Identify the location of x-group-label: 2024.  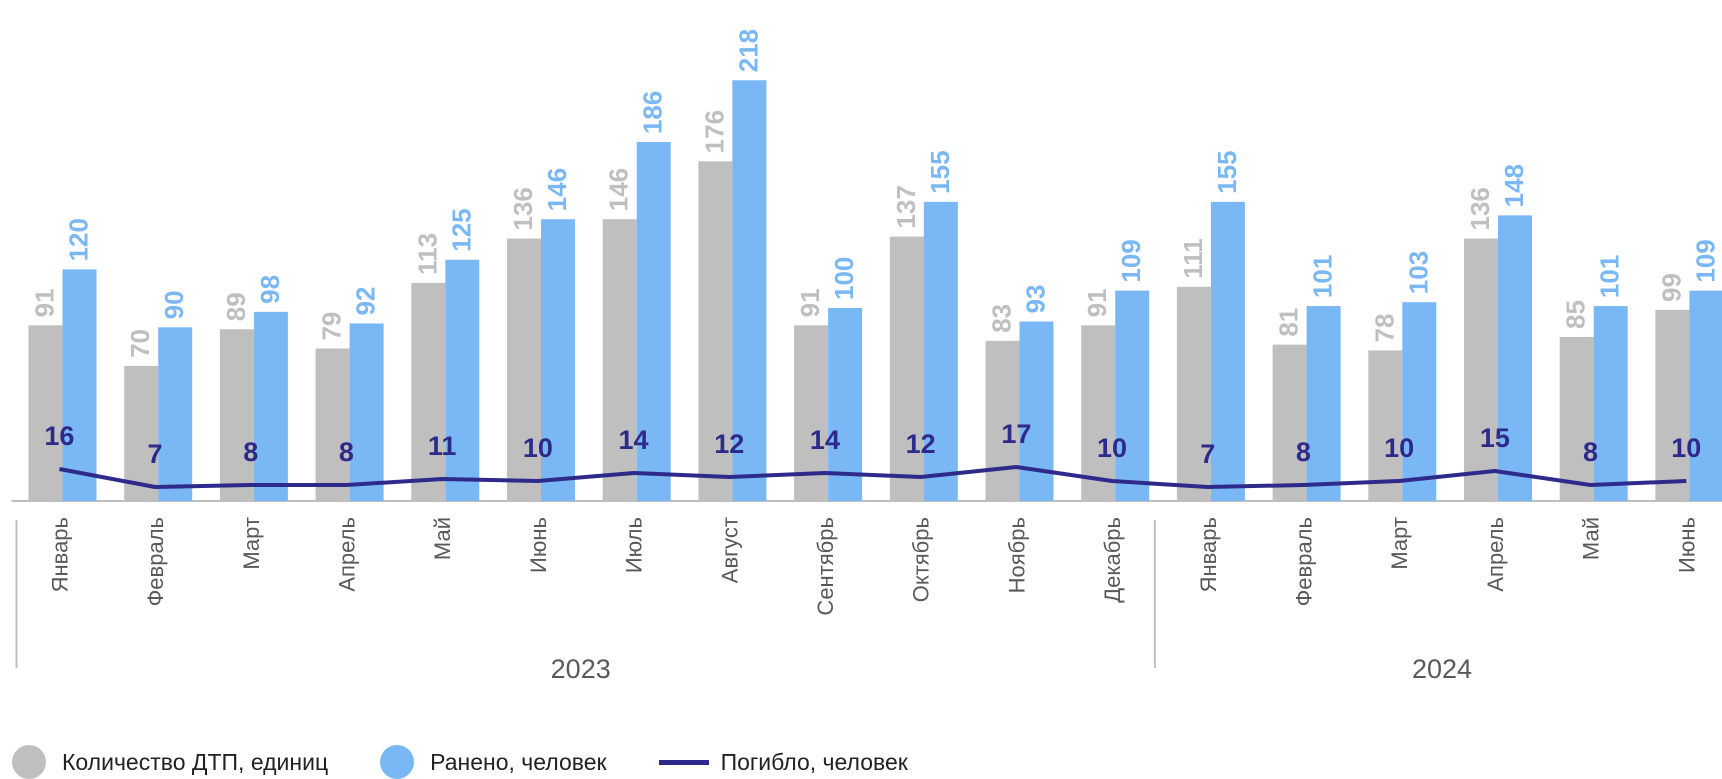
(1442, 669).